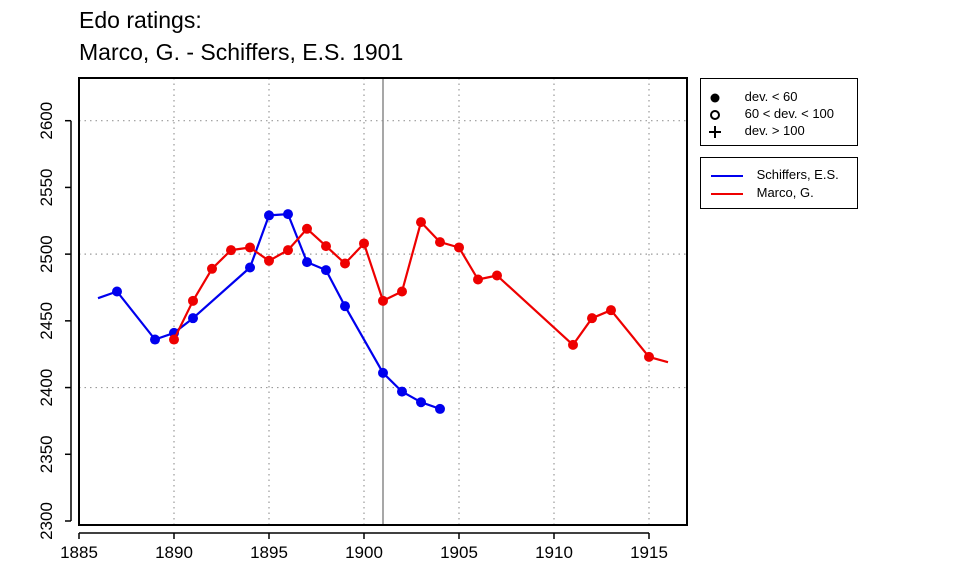 Image resolution: width=960 pixels, height=576 pixels. What do you see at coordinates (364, 552) in the screenshot?
I see `x-tick-label: 1900` at bounding box center [364, 552].